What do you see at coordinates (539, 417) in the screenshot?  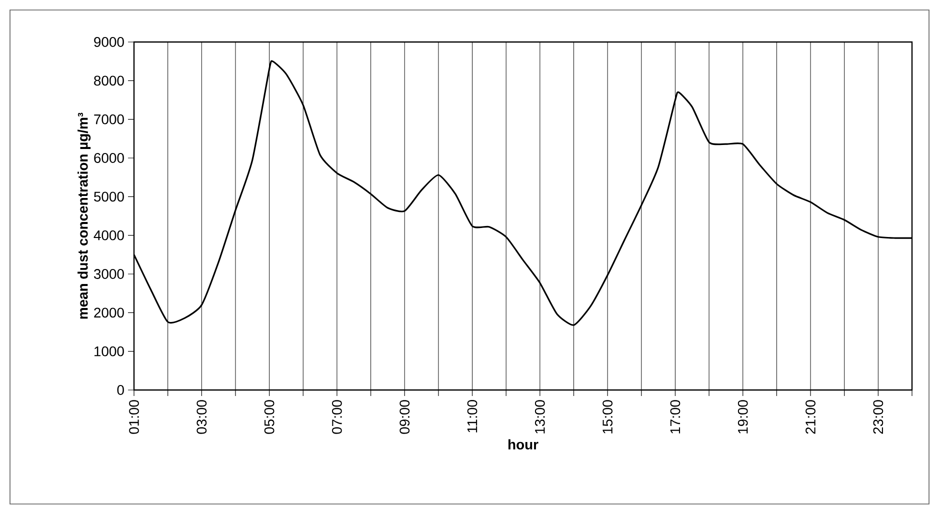 I see `x-tick-label: 13:00` at bounding box center [539, 417].